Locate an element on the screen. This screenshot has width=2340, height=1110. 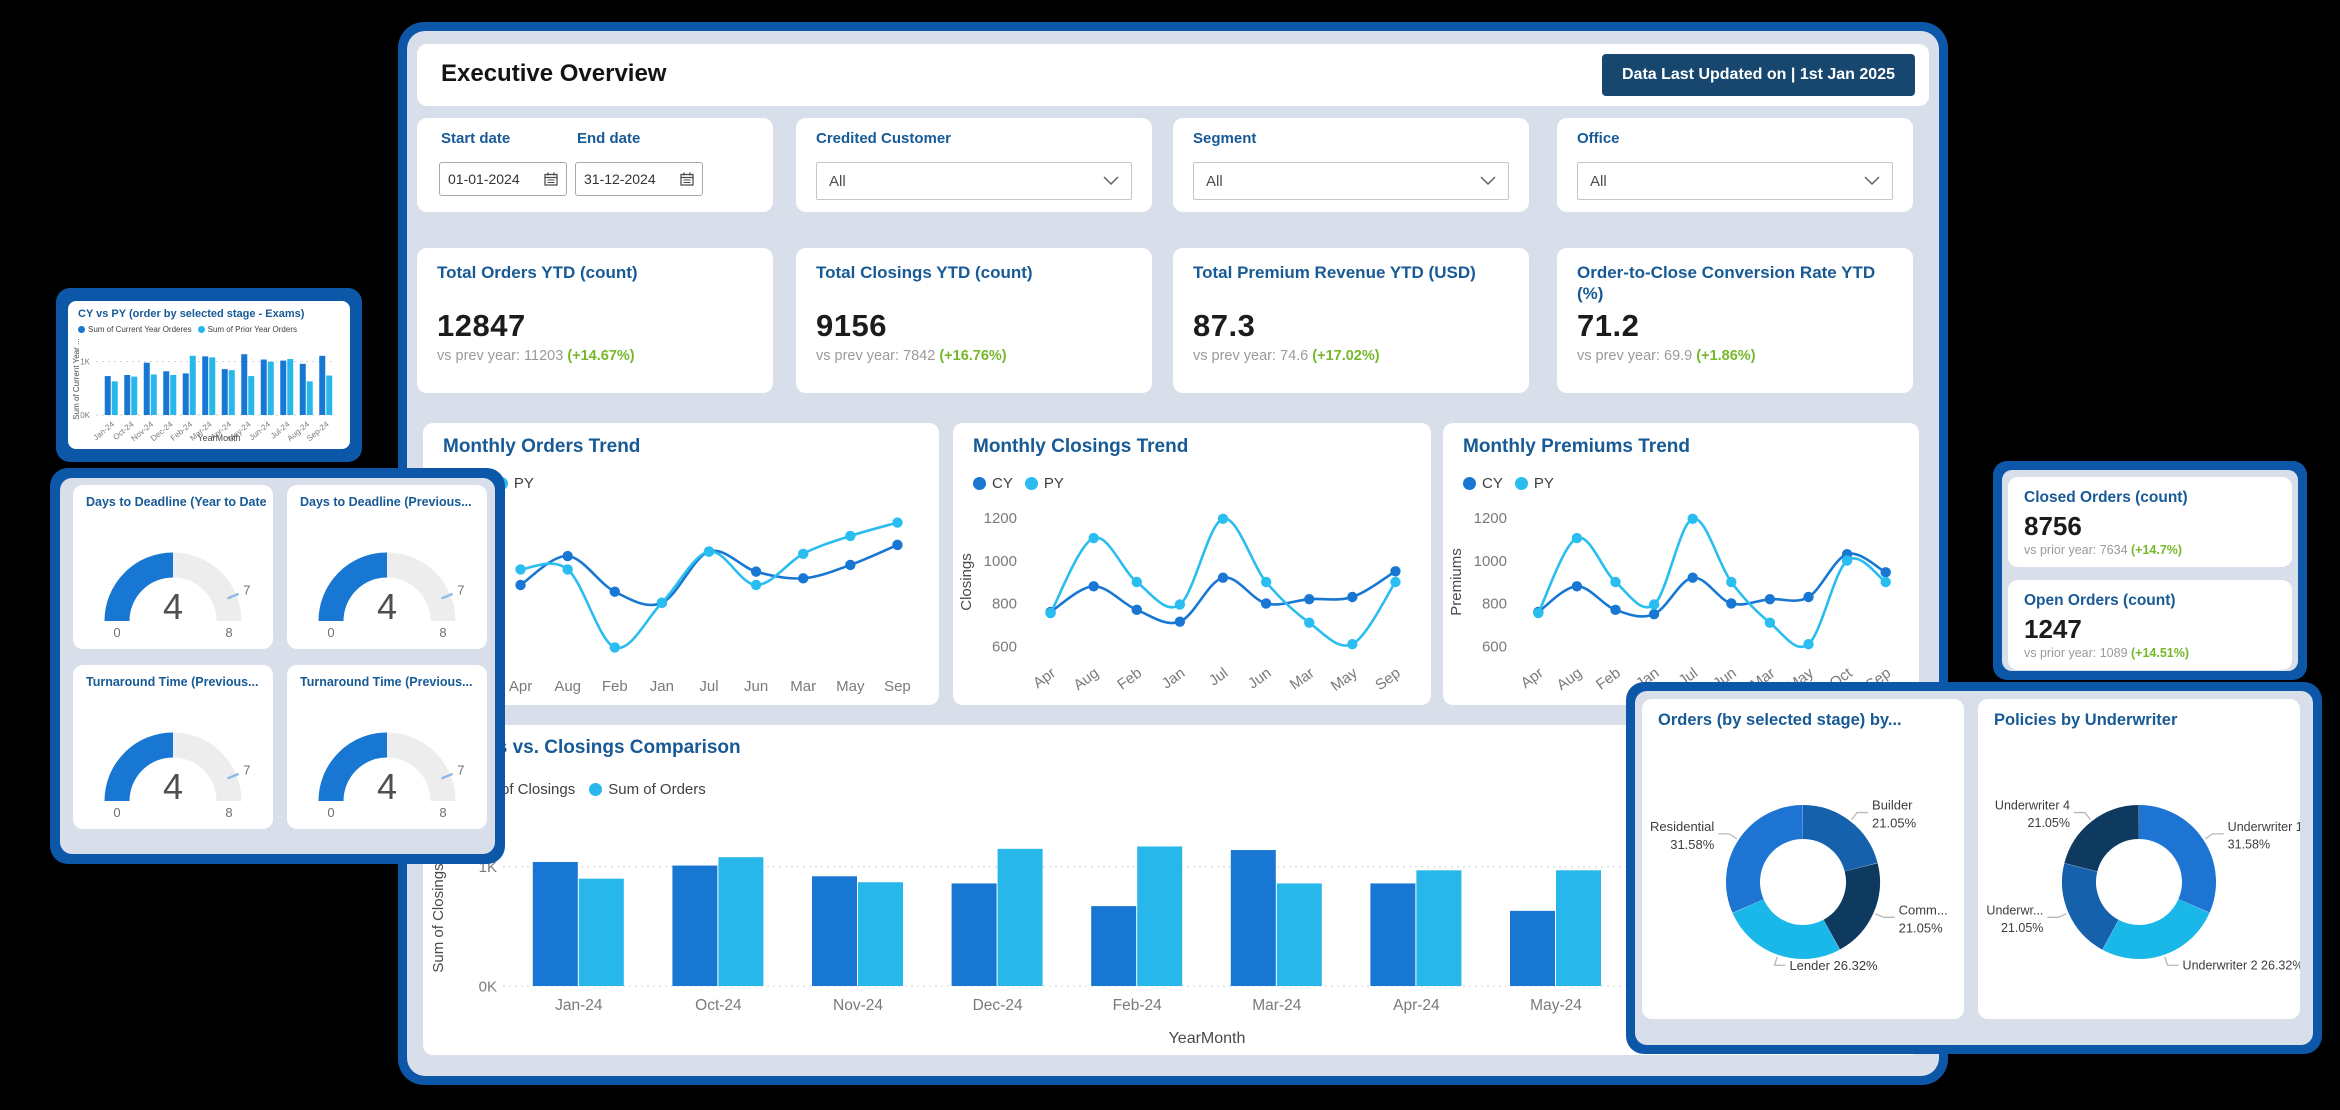
kpi-title: Order-to-Close Conversion Rate YTD (%) is located at coordinates (1726, 283).